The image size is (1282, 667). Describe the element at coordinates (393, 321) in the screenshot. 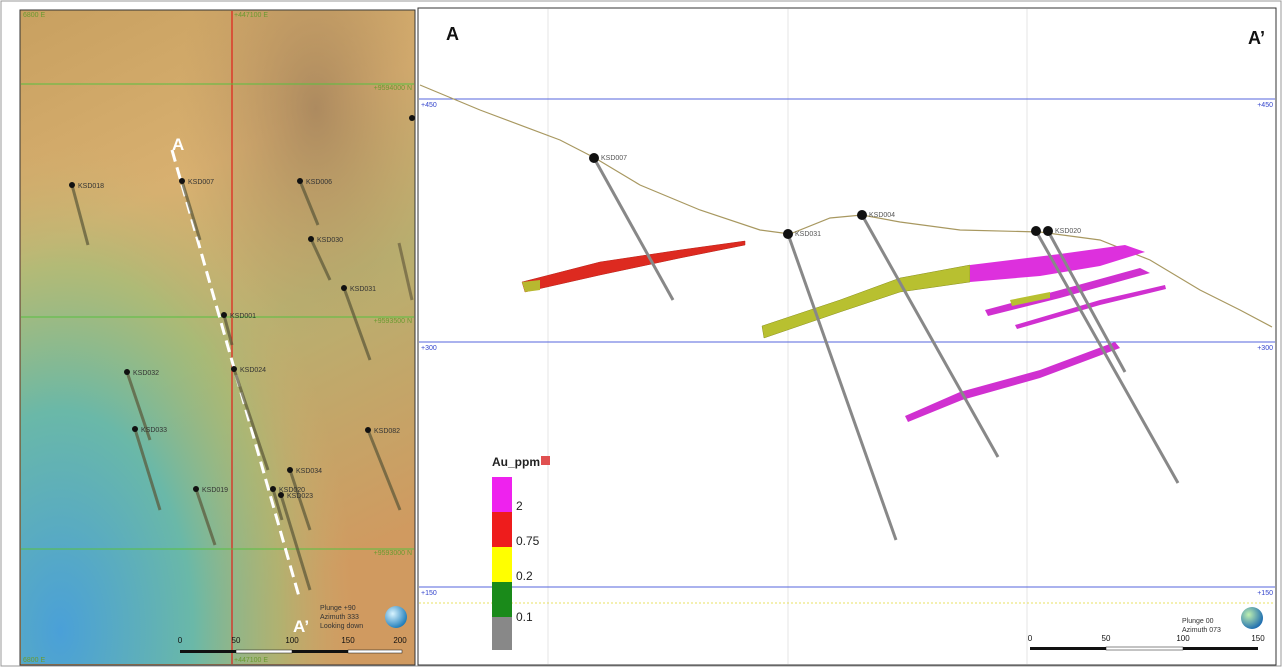

I see `grid-label: +9593500 N` at that location.